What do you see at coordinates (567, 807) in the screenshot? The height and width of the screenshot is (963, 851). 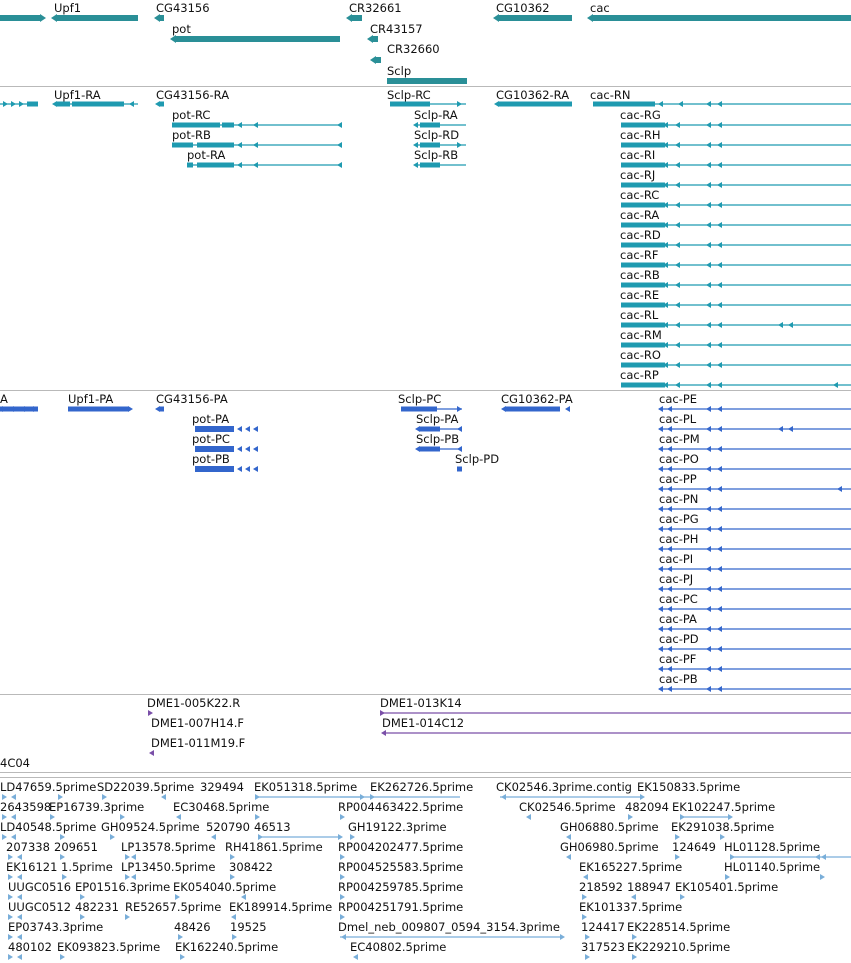 I see `est-label: CK02546.5prime` at bounding box center [567, 807].